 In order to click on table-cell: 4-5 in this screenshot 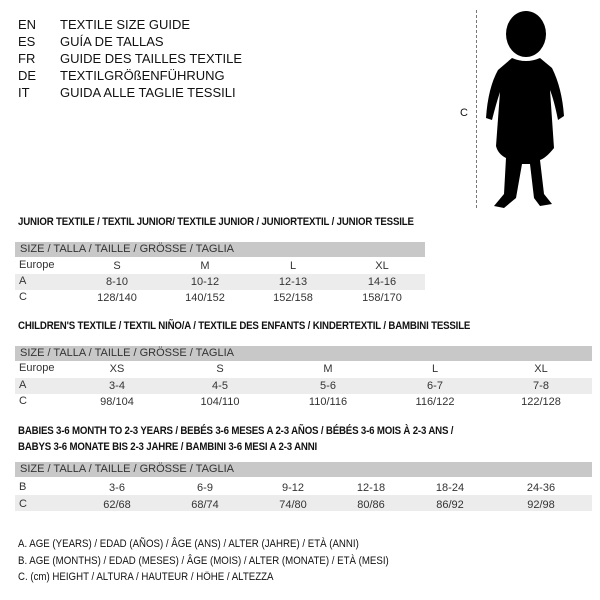, I will do `click(220, 386)`.